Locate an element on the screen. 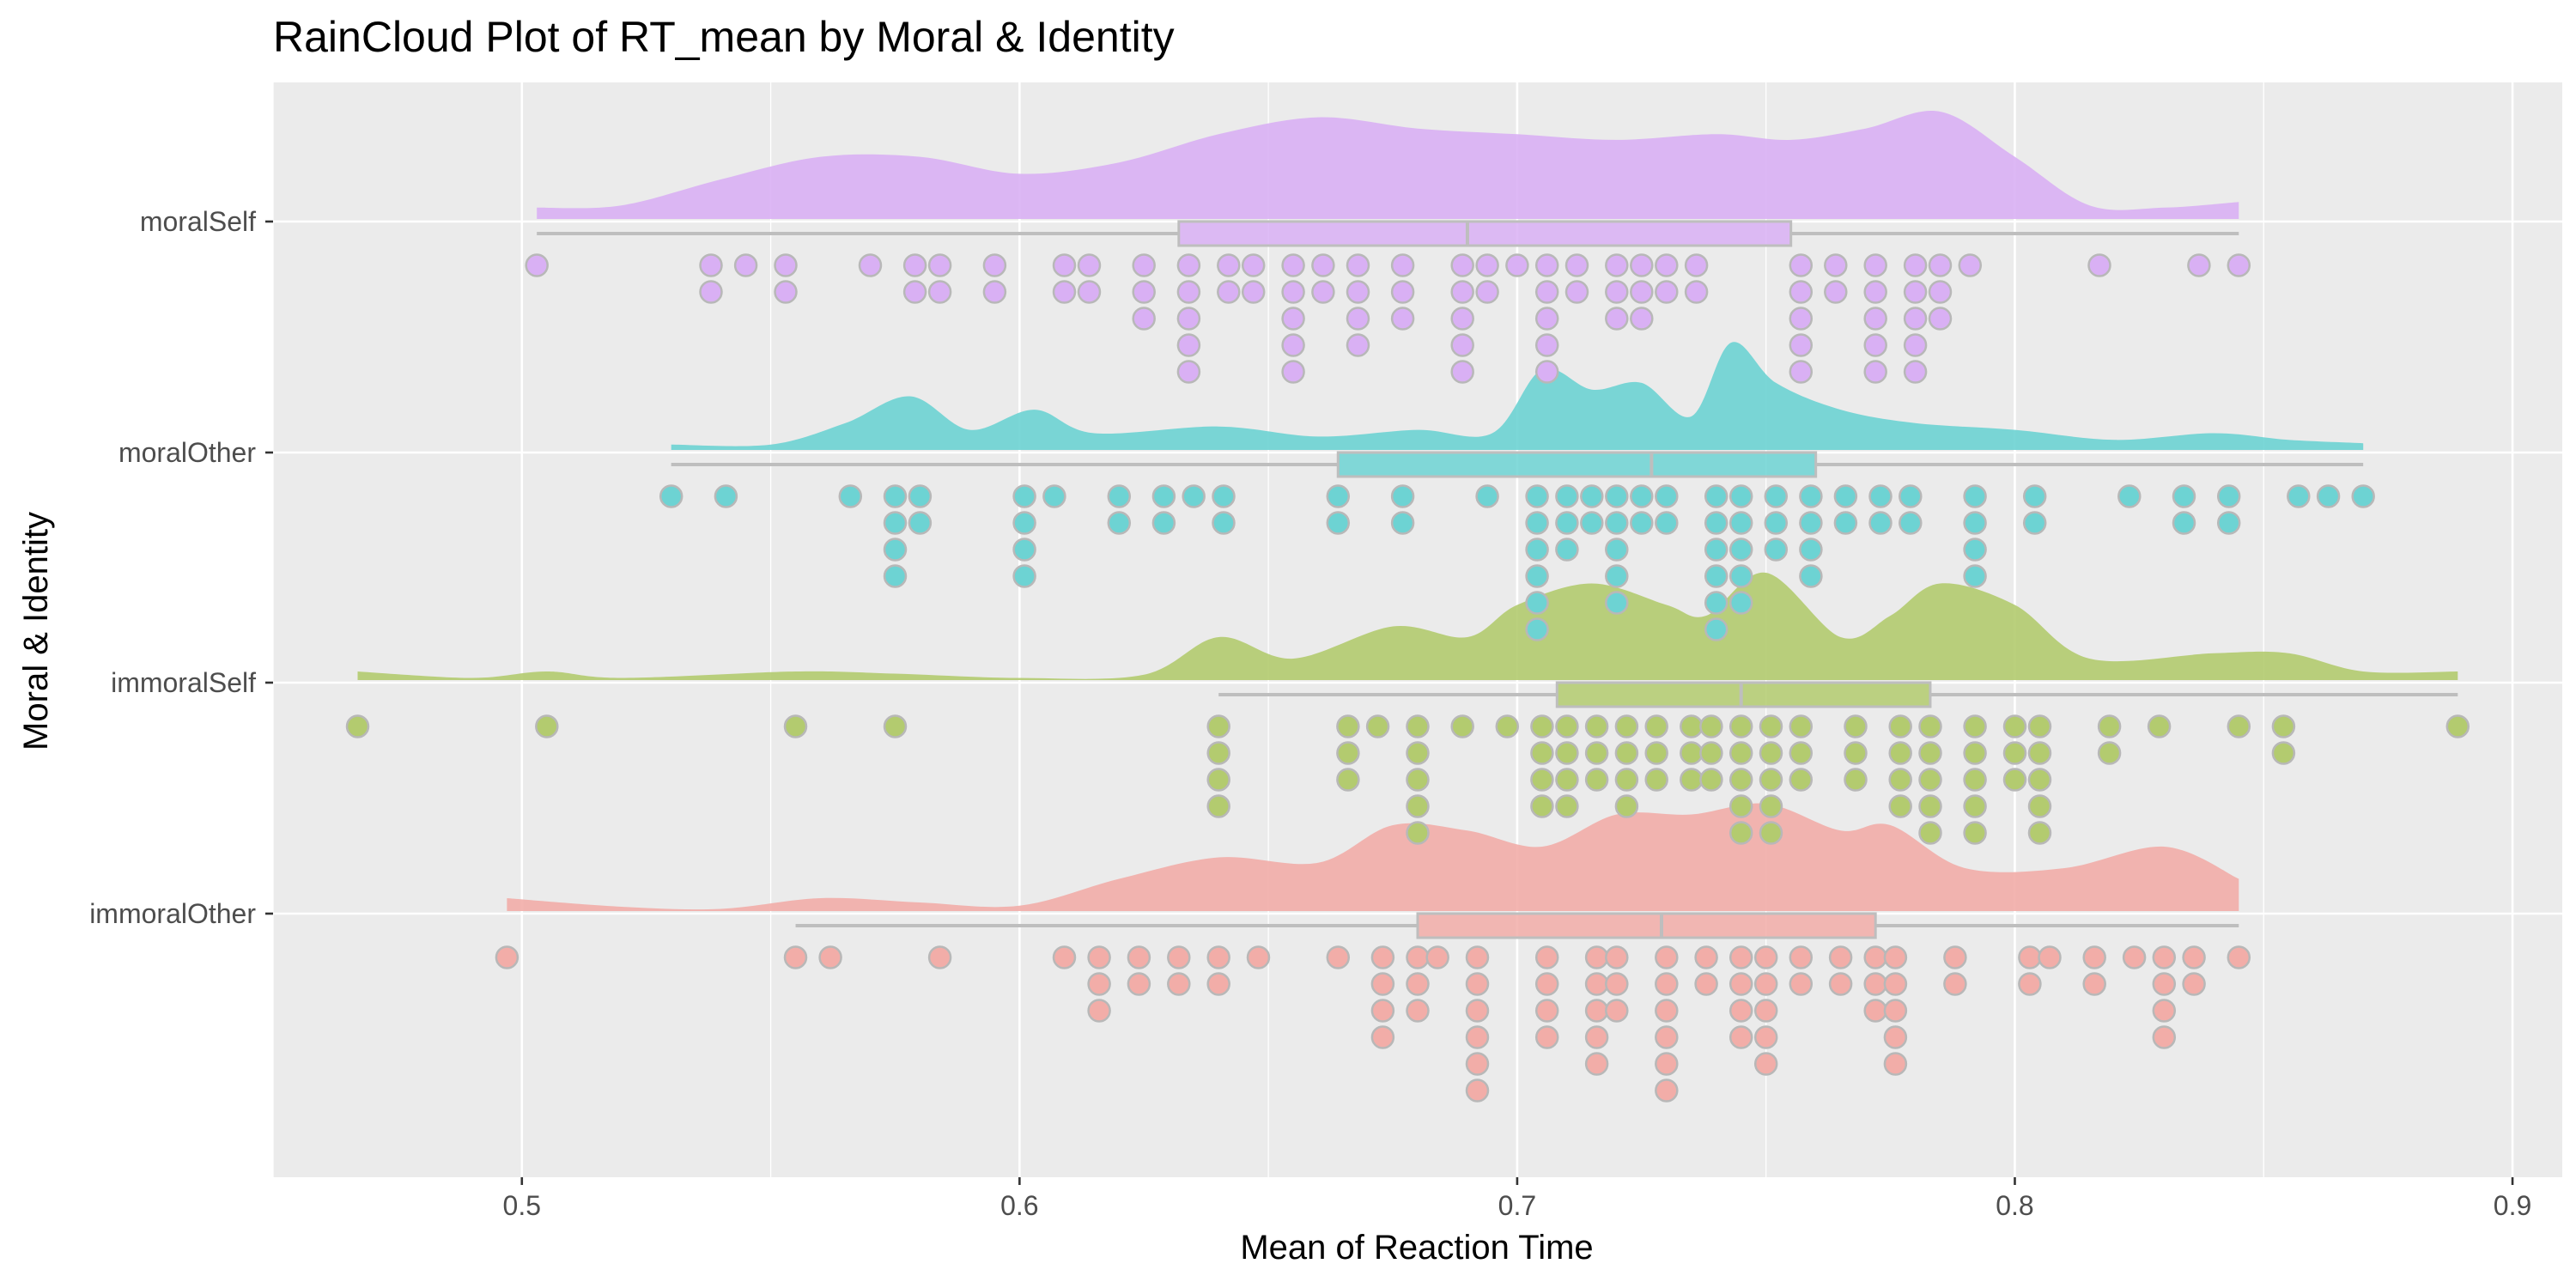 The image size is (2576, 1288). x-tick-label: 0.5 is located at coordinates (522, 1206).